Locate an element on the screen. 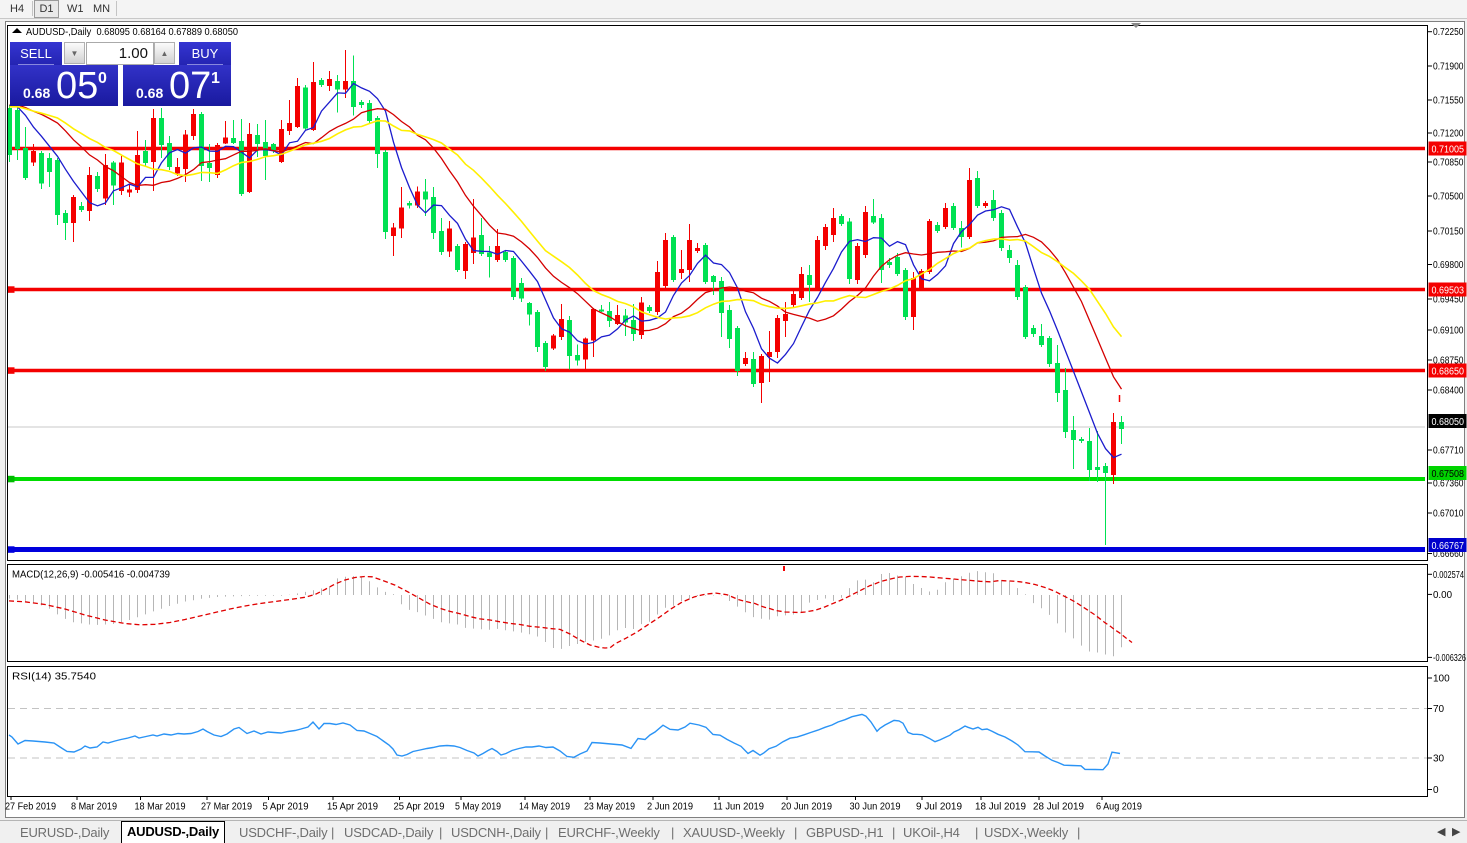 This screenshot has width=1467, height=843. svg-text: 9 Jul 2019 is located at coordinates (939, 807).